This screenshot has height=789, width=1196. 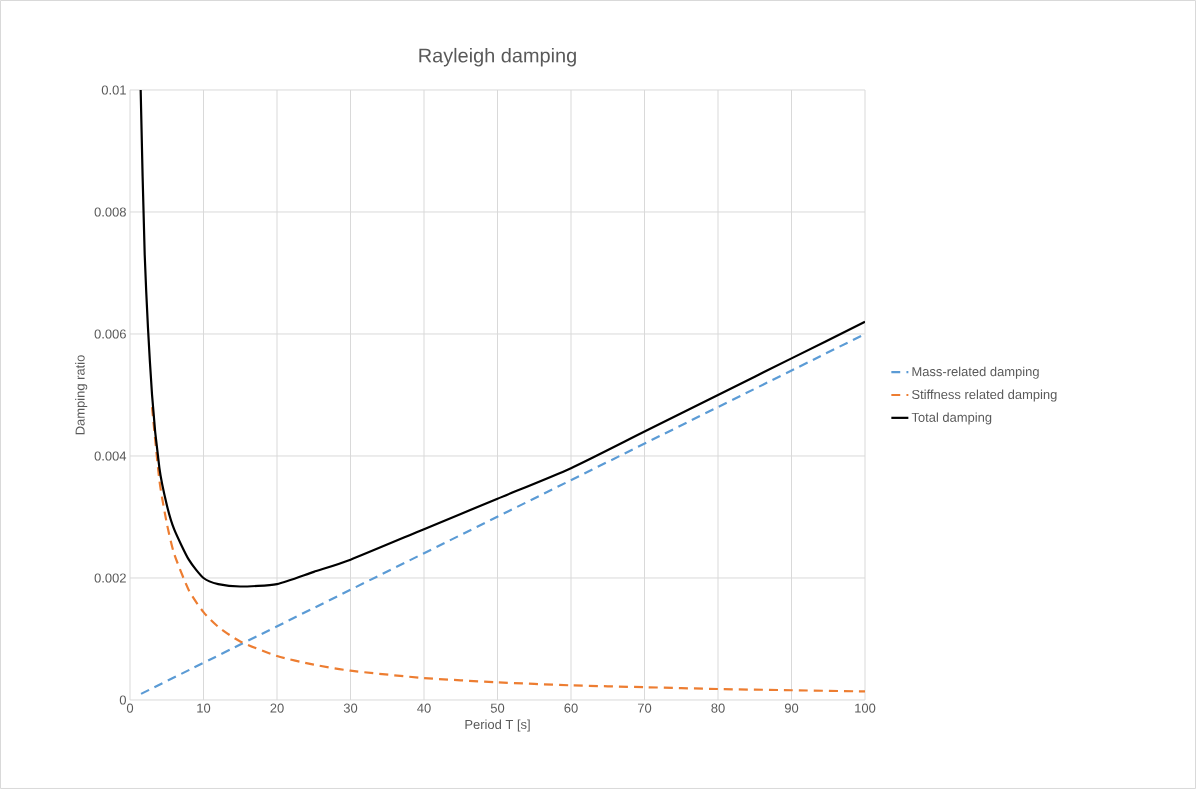 I want to click on x-tick-label: 30, so click(x=350, y=708).